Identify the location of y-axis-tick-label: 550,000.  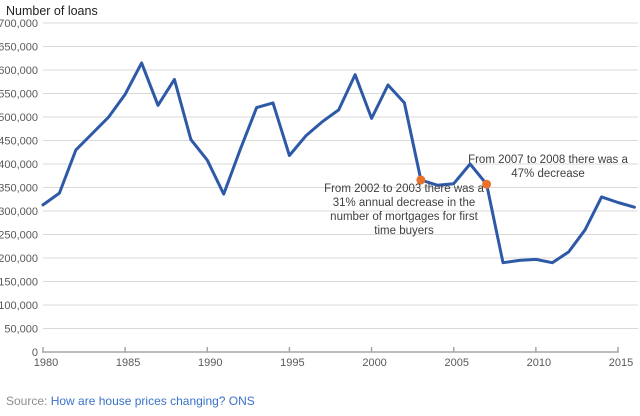
(19, 95).